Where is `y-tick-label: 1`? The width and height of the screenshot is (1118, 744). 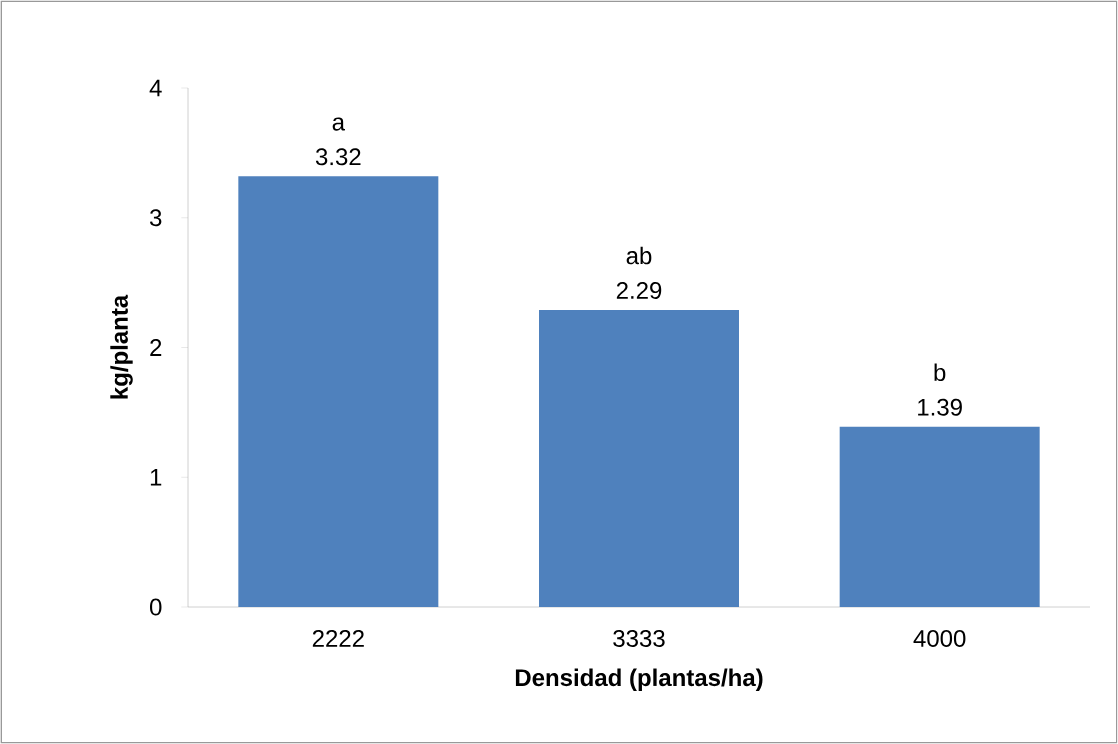
y-tick-label: 1 is located at coordinates (156, 477).